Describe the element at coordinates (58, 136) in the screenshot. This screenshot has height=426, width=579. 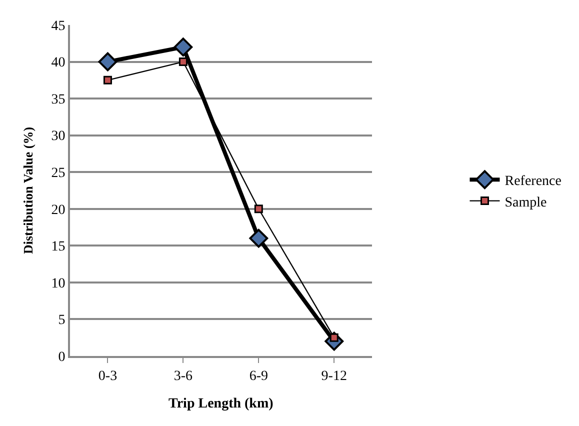
I see `y-tick-label: 30` at that location.